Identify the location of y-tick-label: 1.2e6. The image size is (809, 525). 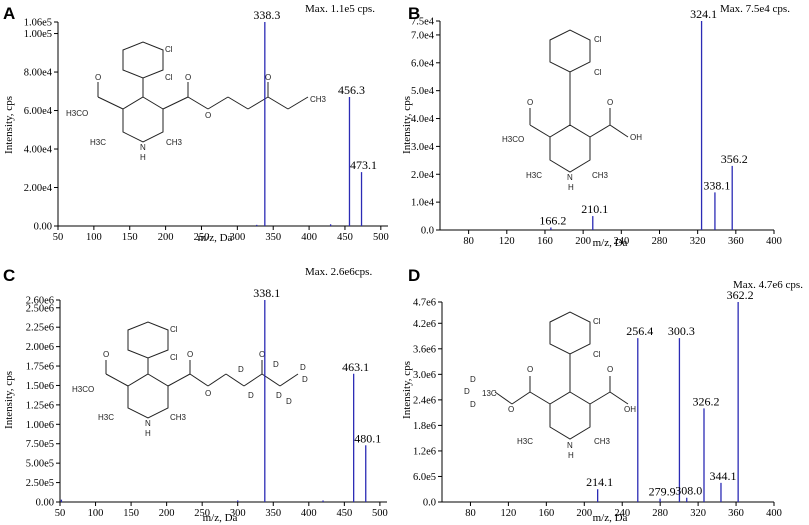
(424, 451).